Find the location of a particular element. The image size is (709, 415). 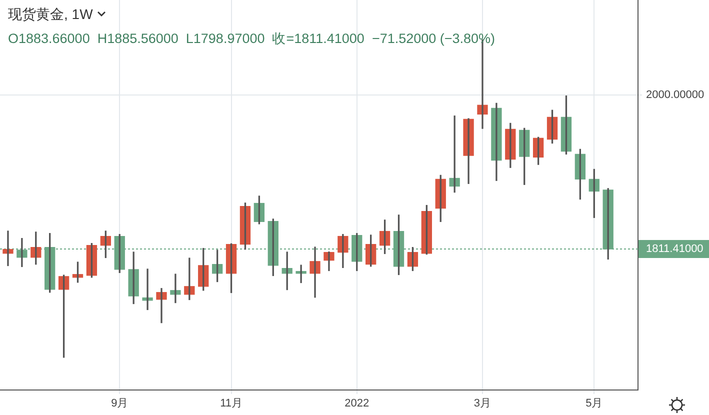

candlestick is located at coordinates (175, 289).